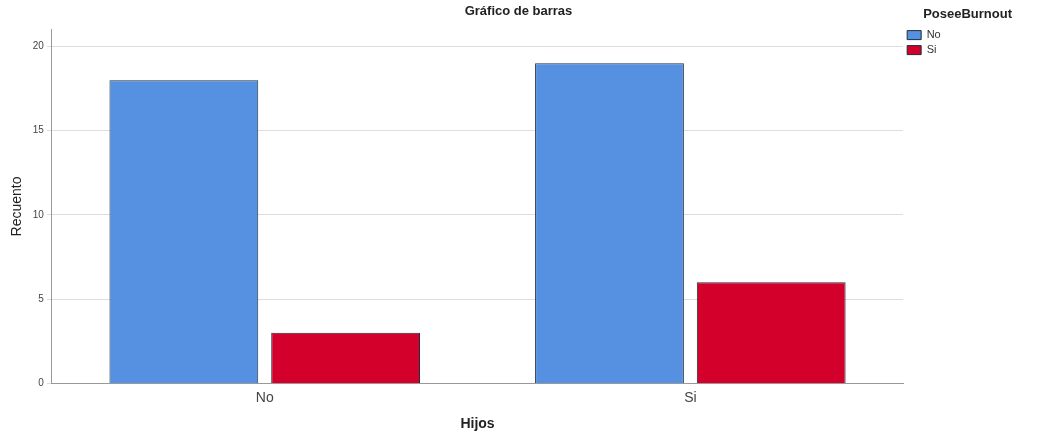  What do you see at coordinates (16, 206) in the screenshot?
I see `y-axis-title: Recuento` at bounding box center [16, 206].